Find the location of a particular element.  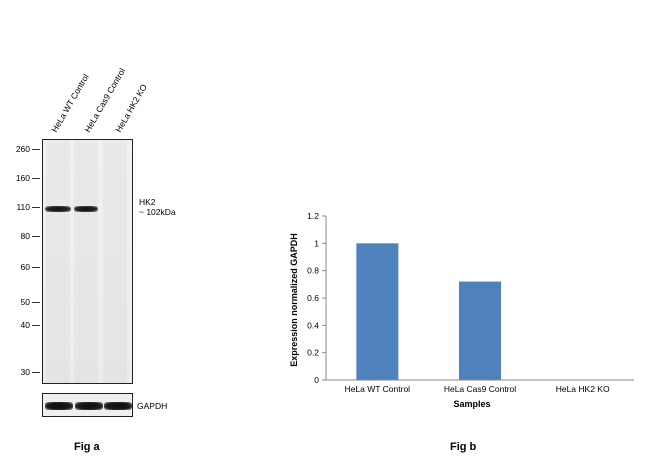

band-size: ~ 102kDa is located at coordinates (157, 212).